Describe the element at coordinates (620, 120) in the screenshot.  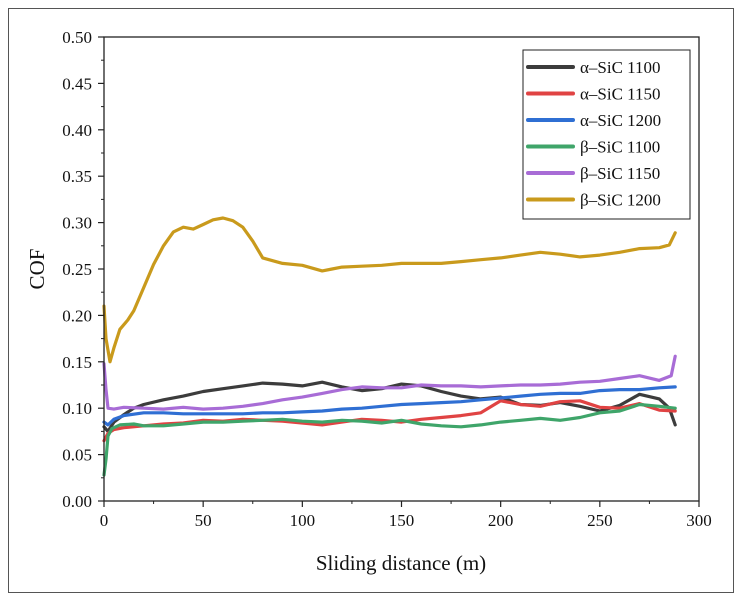
I see `legend-label-3: α–SiC 1200` at that location.